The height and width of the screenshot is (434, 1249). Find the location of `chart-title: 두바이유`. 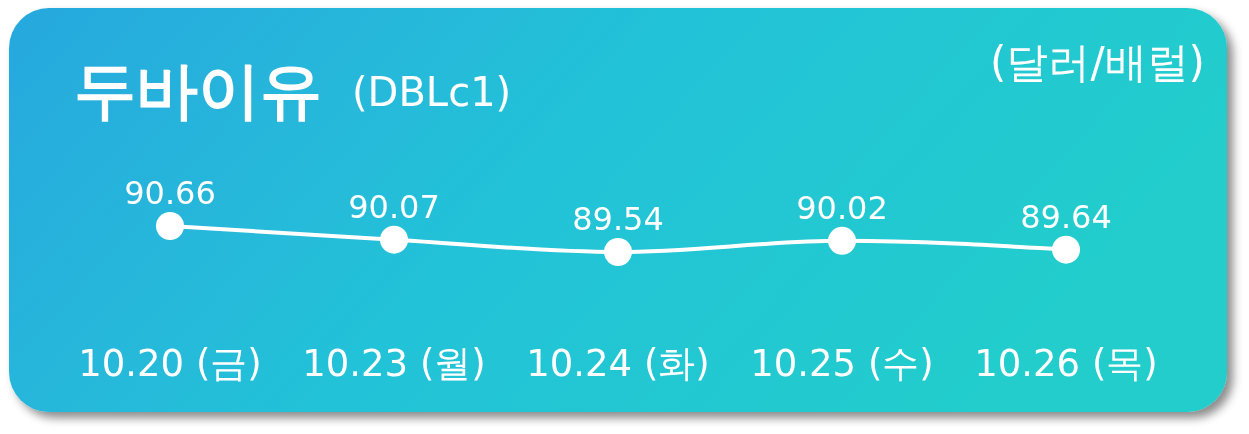

chart-title: 두바이유 is located at coordinates (198, 90).